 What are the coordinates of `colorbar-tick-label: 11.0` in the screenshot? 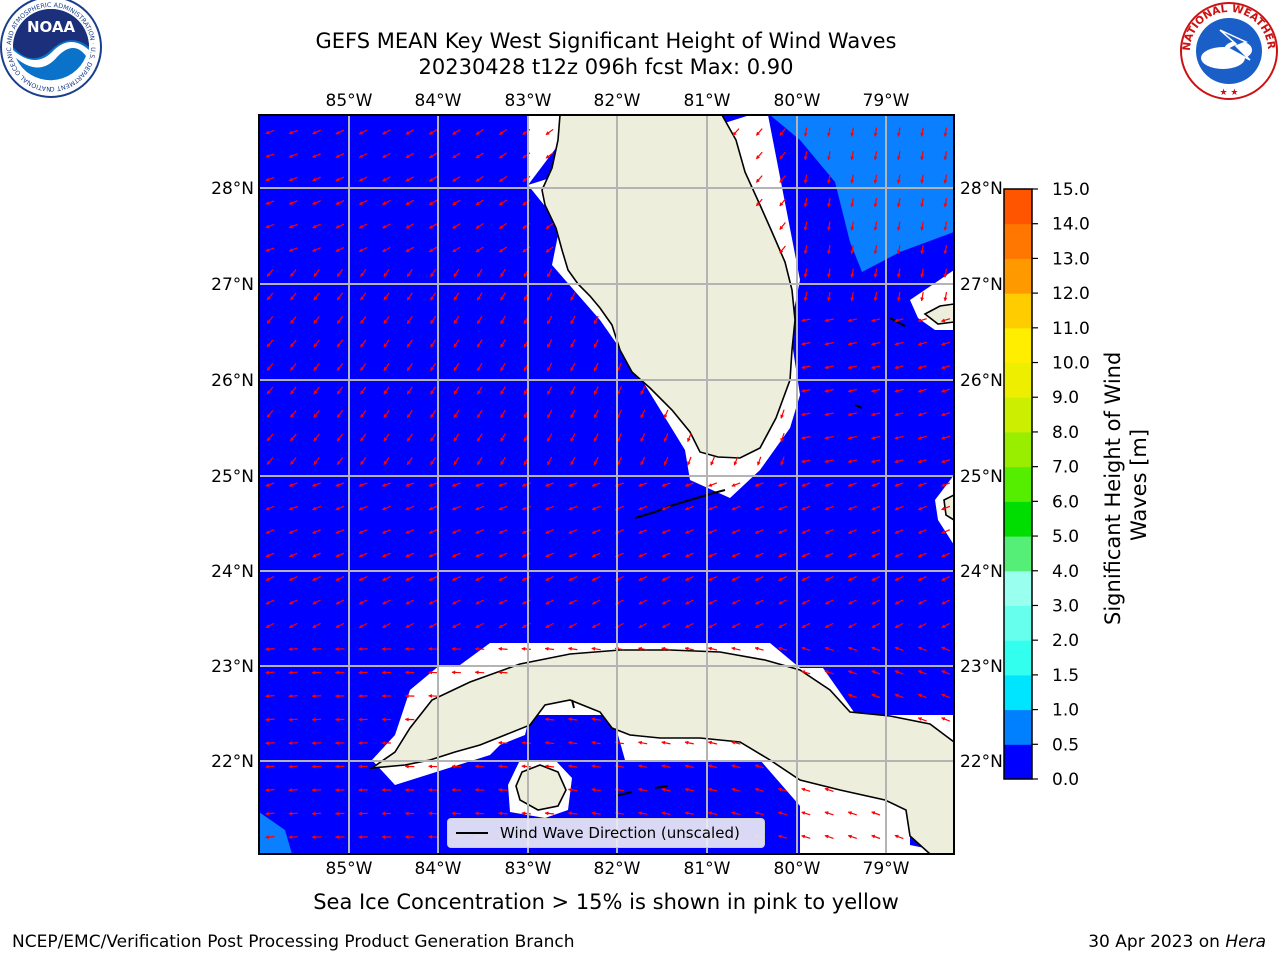 It's located at (1071, 329).